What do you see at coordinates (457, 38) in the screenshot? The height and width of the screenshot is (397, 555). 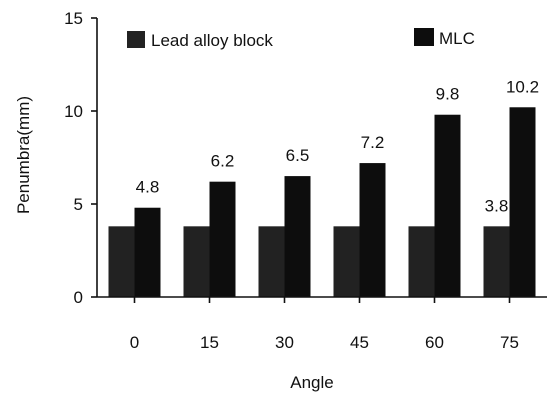 I see `legend-label-mlc: MLC` at bounding box center [457, 38].